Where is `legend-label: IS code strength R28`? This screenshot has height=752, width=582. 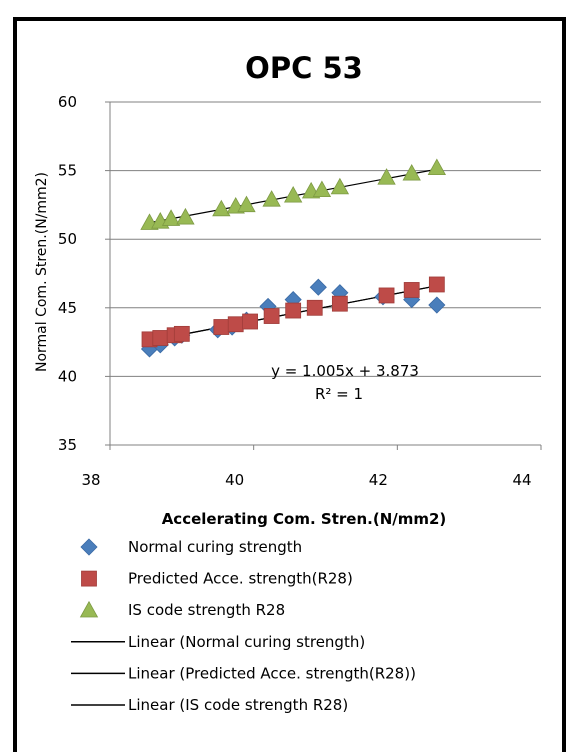
legend-label: IS code strength R28 is located at coordinates (206, 610).